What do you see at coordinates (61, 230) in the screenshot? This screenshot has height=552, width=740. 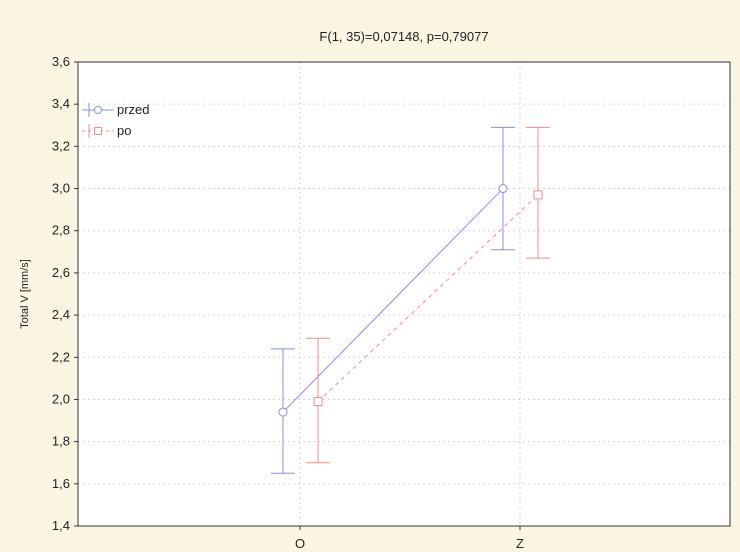 I see `y-tick-label: 2,8` at bounding box center [61, 230].